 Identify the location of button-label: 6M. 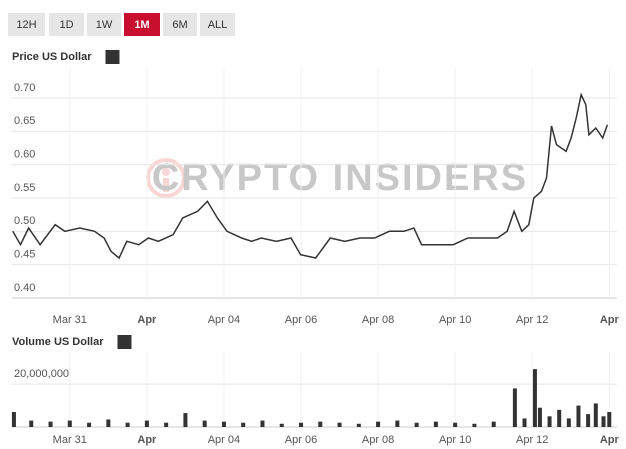
(179, 25).